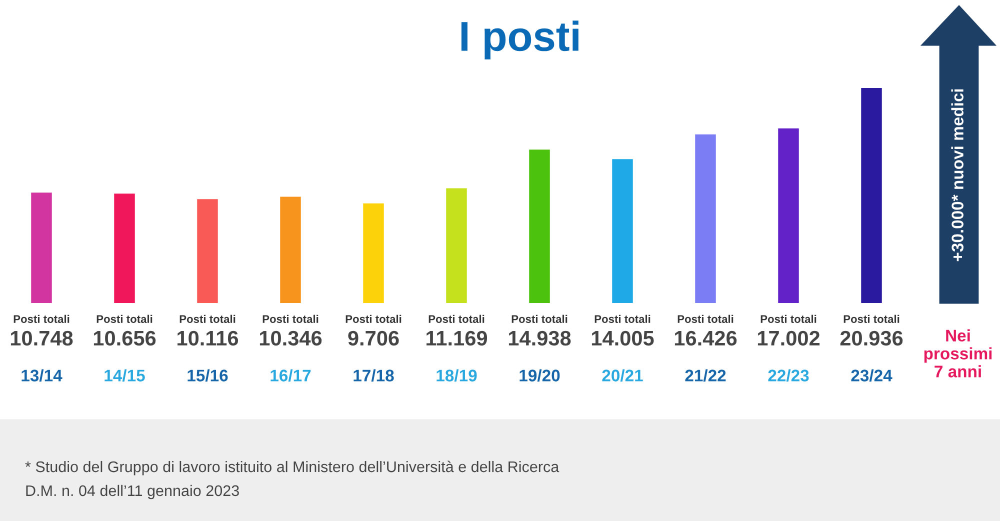  What do you see at coordinates (705, 338) in the screenshot?
I see `data-label: 16.426` at bounding box center [705, 338].